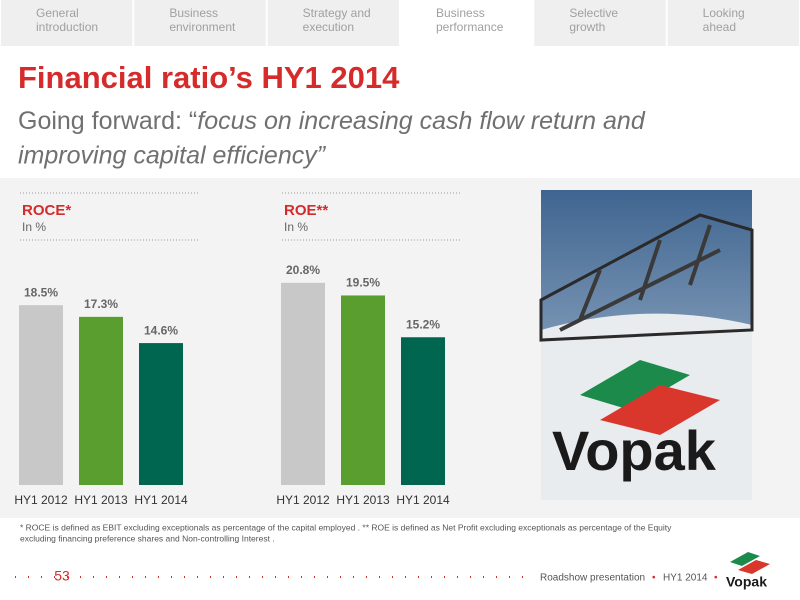 The width and height of the screenshot is (800, 600). What do you see at coordinates (337, 13) in the screenshot?
I see `nav-tab-label: Strategy and` at bounding box center [337, 13].